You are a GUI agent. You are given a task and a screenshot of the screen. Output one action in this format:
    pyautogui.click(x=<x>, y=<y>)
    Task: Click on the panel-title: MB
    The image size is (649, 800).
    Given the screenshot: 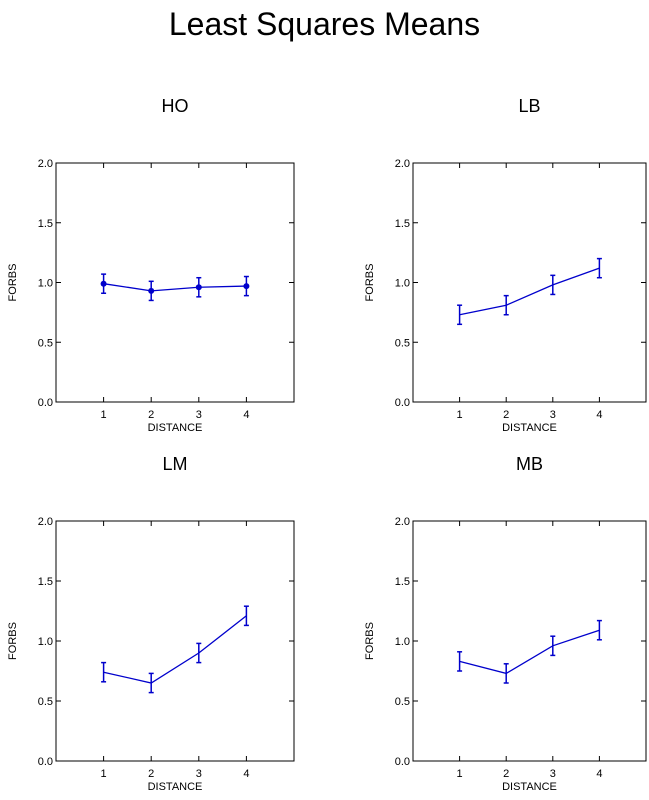 What is the action you would take?
    pyautogui.click(x=529, y=464)
    